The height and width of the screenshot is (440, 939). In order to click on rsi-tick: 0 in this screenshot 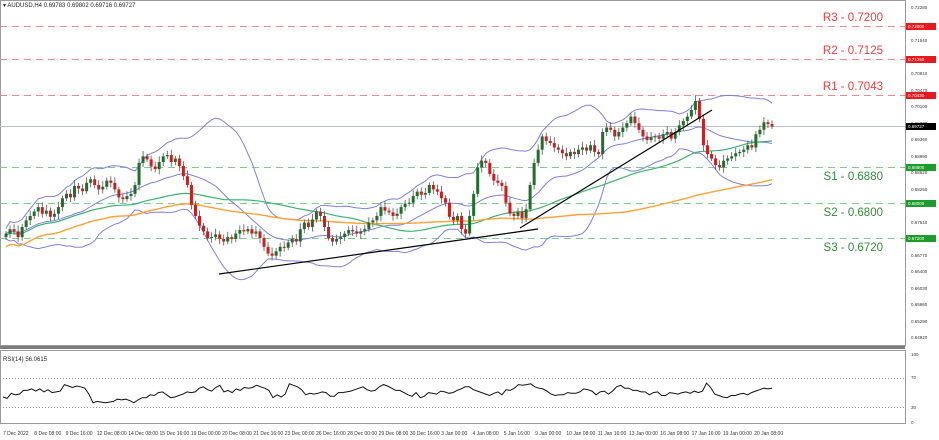, I will do `click(912, 422)`.